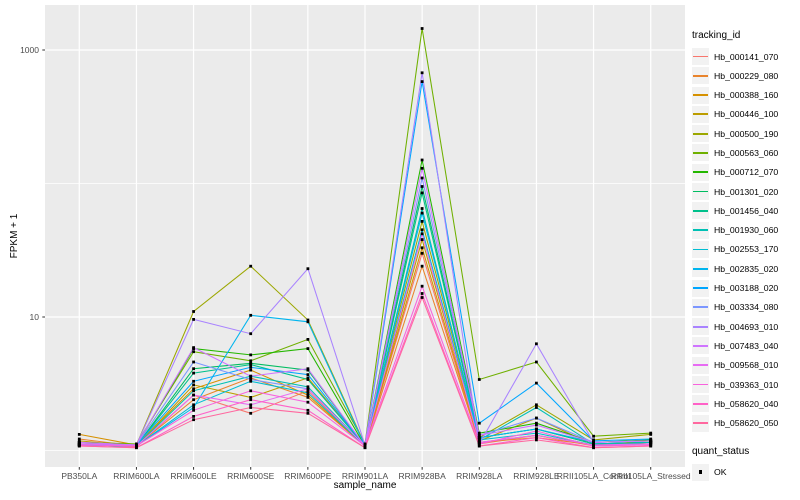  I want to click on x-tick-label: RRII105LA_Stressed, so click(650, 476).